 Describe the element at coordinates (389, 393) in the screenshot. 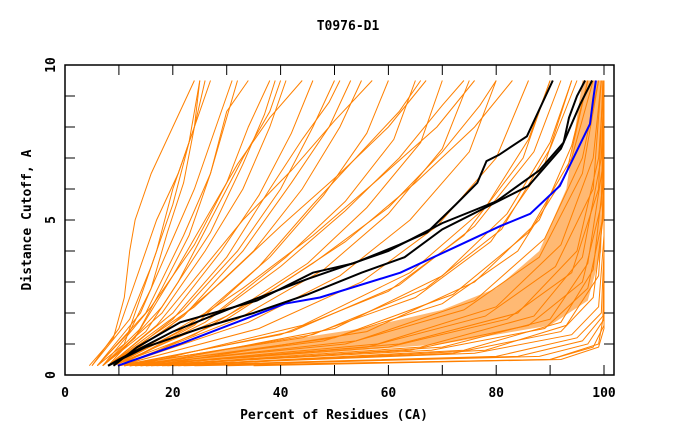

I see `x-tick-label: 60` at that location.